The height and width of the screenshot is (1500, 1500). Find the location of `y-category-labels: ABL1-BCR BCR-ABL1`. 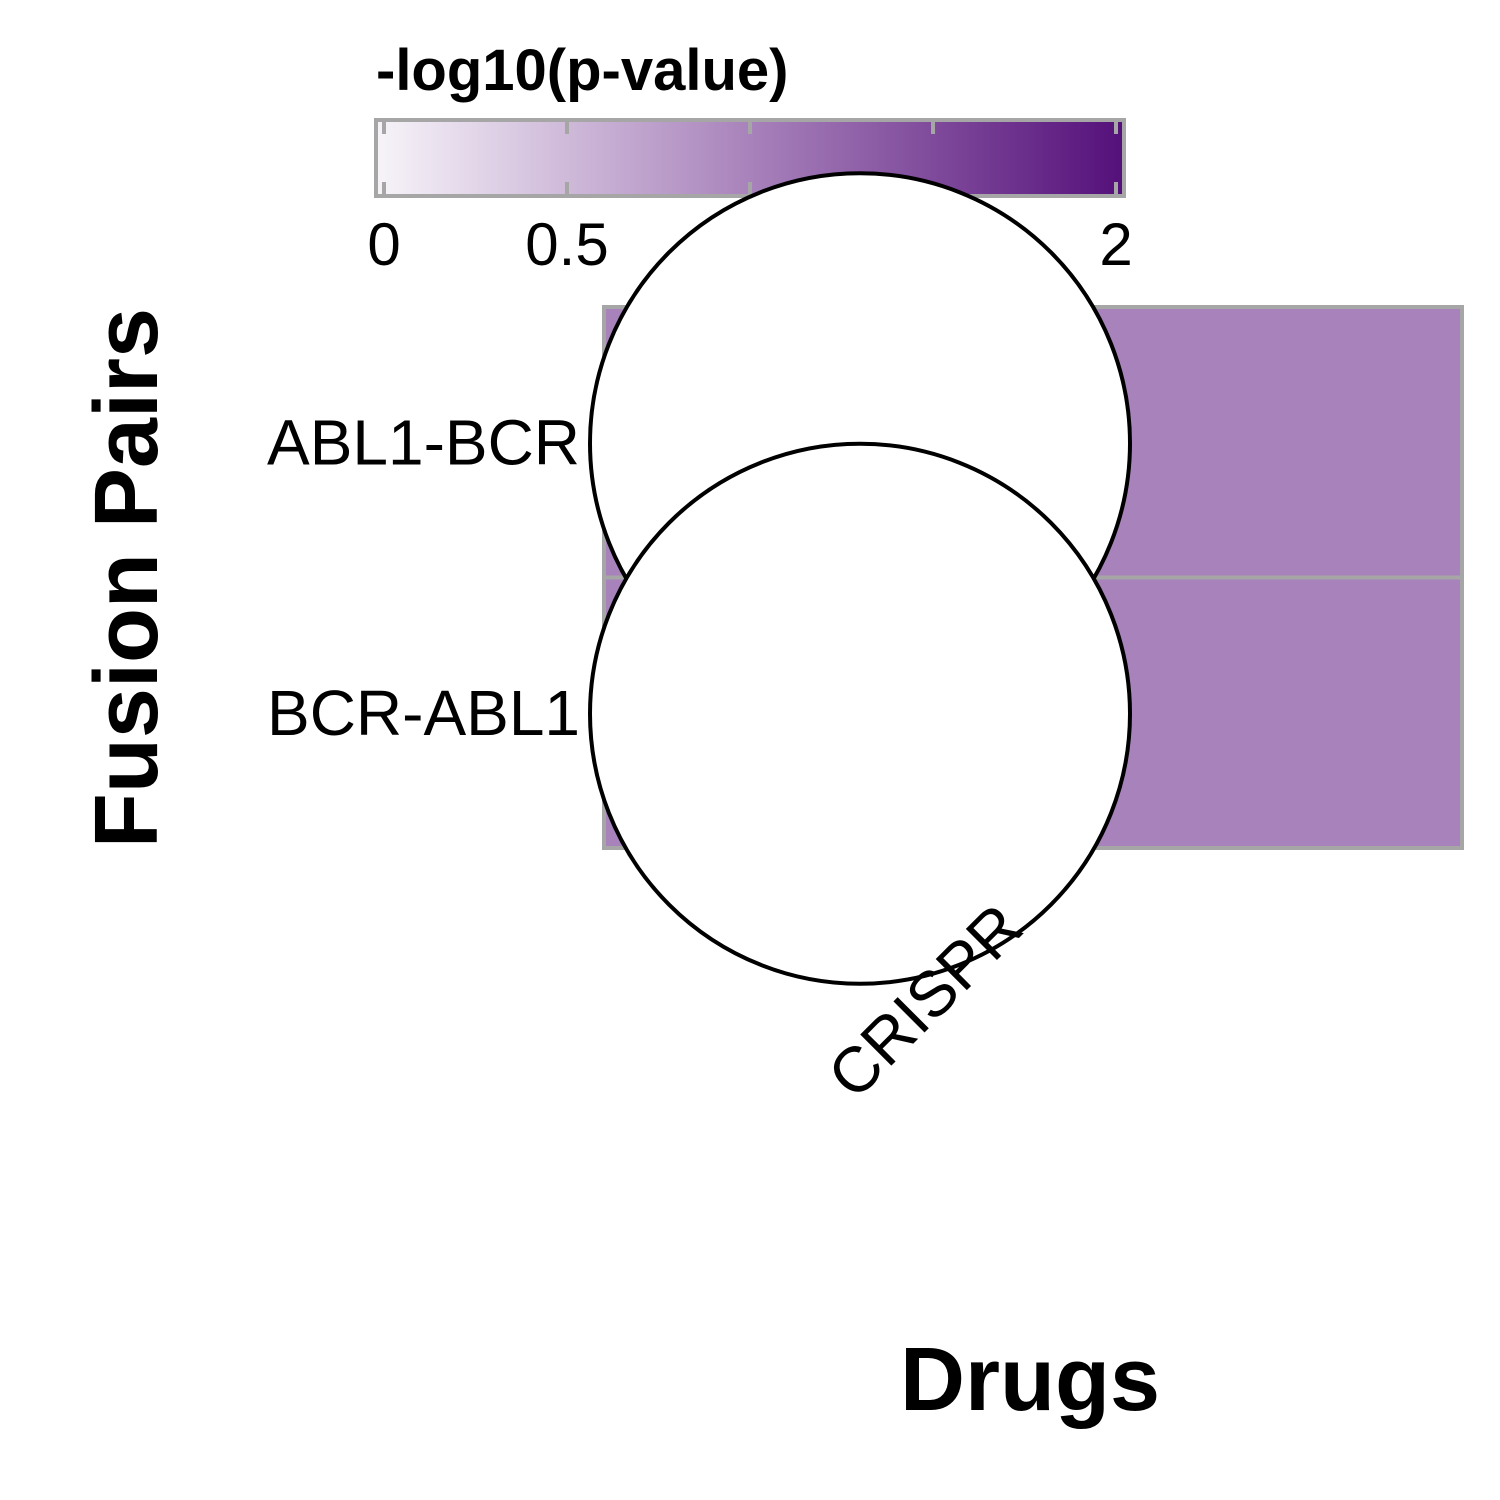

y-category-labels: ABL1-BCR BCR-ABL1 is located at coordinates (423, 577).